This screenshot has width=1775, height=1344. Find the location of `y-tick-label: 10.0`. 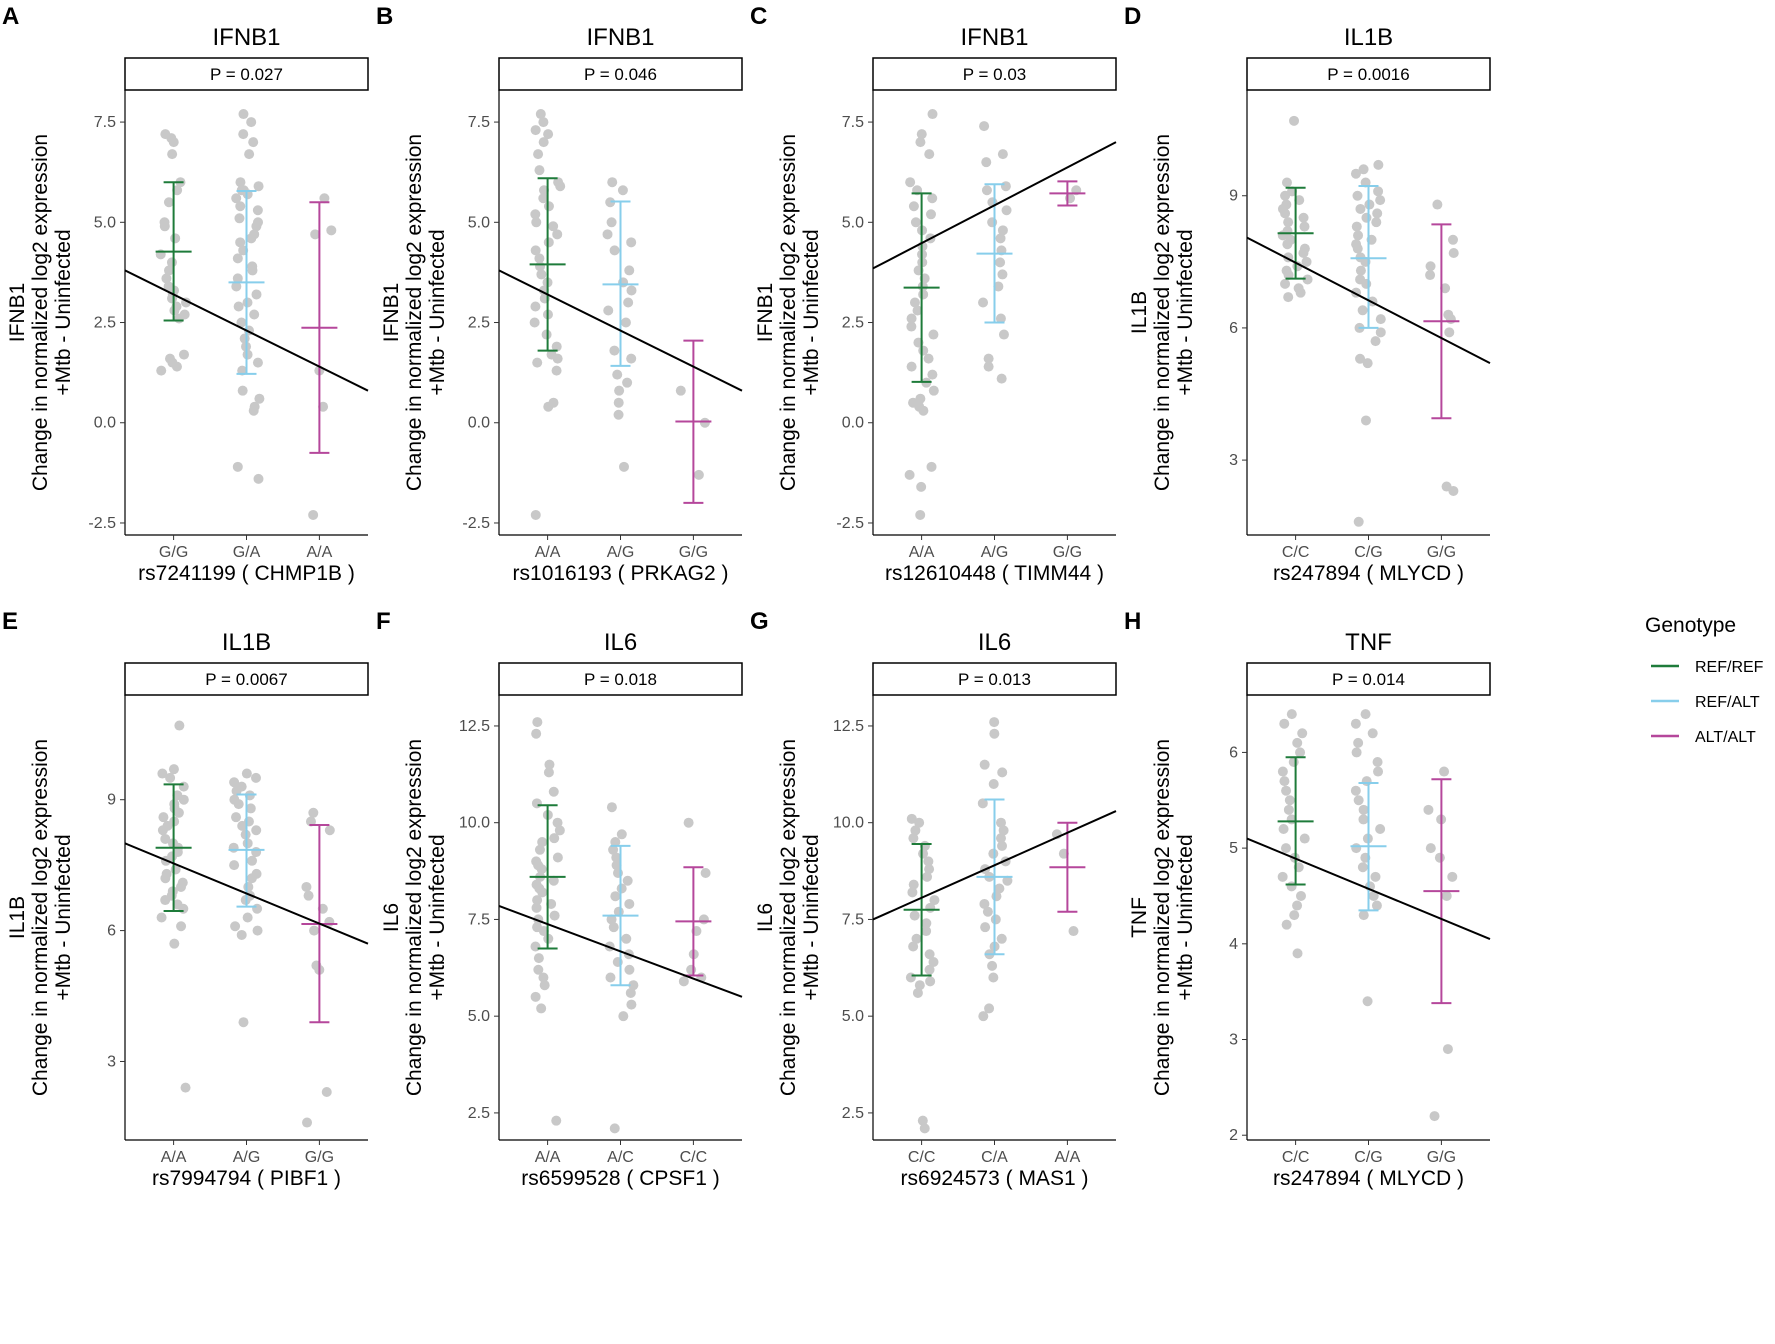

y-tick-label: 10.0 is located at coordinates (474, 823).